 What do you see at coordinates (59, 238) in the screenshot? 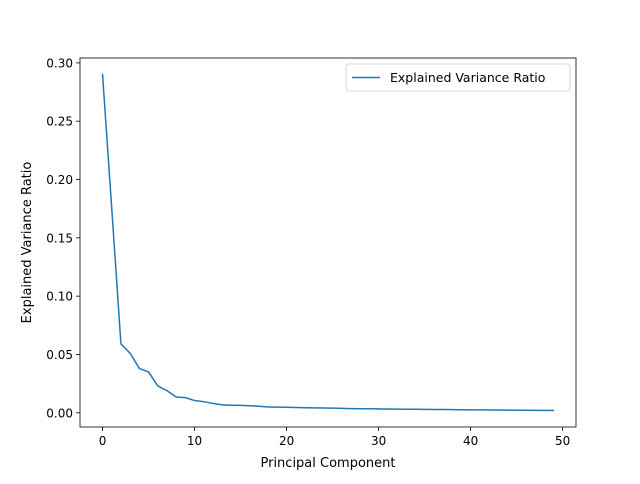
I see `y-tick-label: 0.15` at bounding box center [59, 238].